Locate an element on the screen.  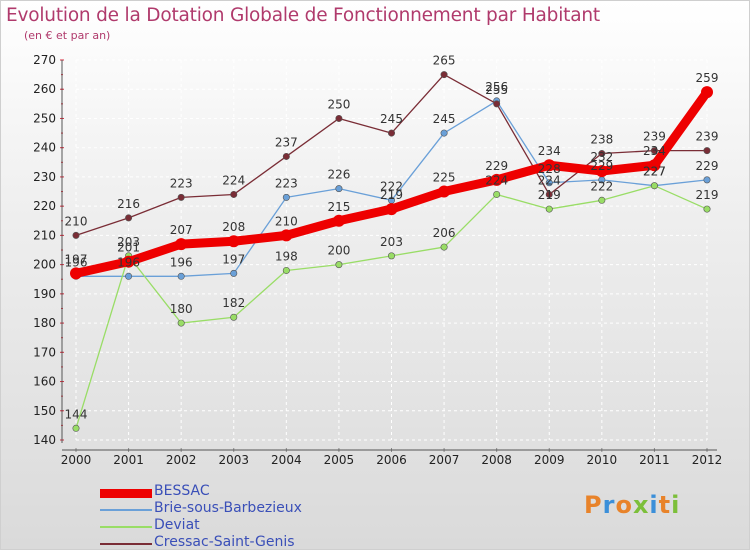
legend-item: Brie-sous-Barbezieux is located at coordinates (230, 509).